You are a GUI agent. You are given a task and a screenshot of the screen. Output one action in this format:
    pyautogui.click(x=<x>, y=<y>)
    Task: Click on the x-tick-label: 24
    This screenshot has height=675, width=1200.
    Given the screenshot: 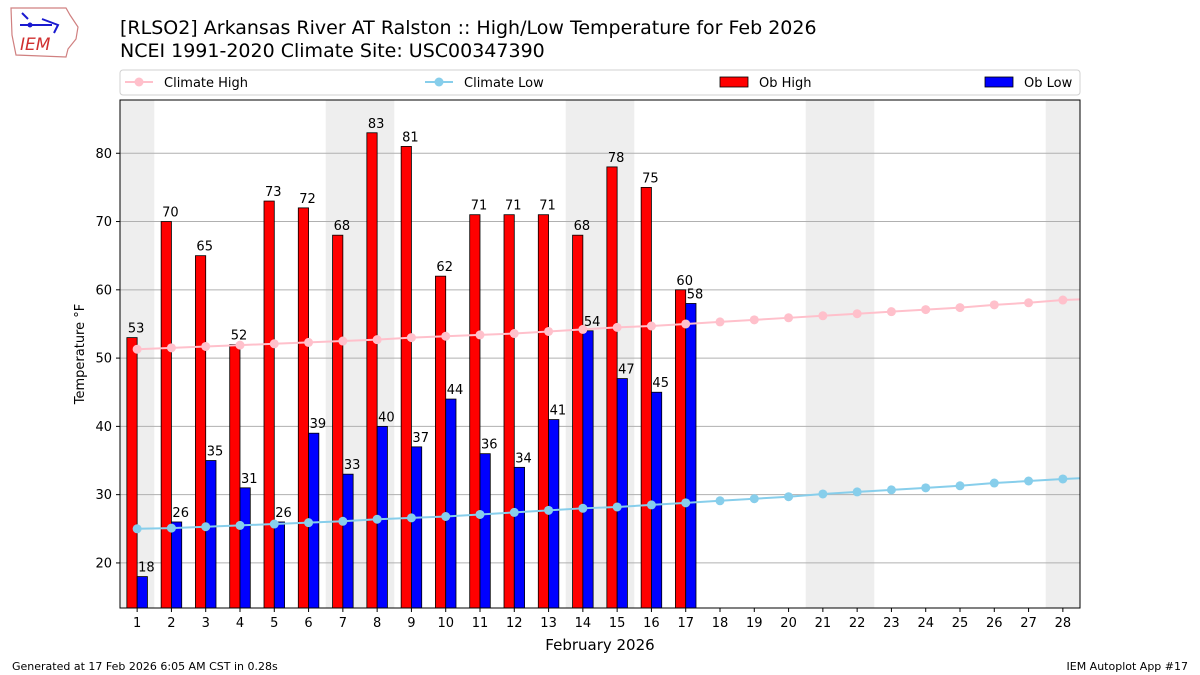 What is the action you would take?
    pyautogui.click(x=925, y=623)
    